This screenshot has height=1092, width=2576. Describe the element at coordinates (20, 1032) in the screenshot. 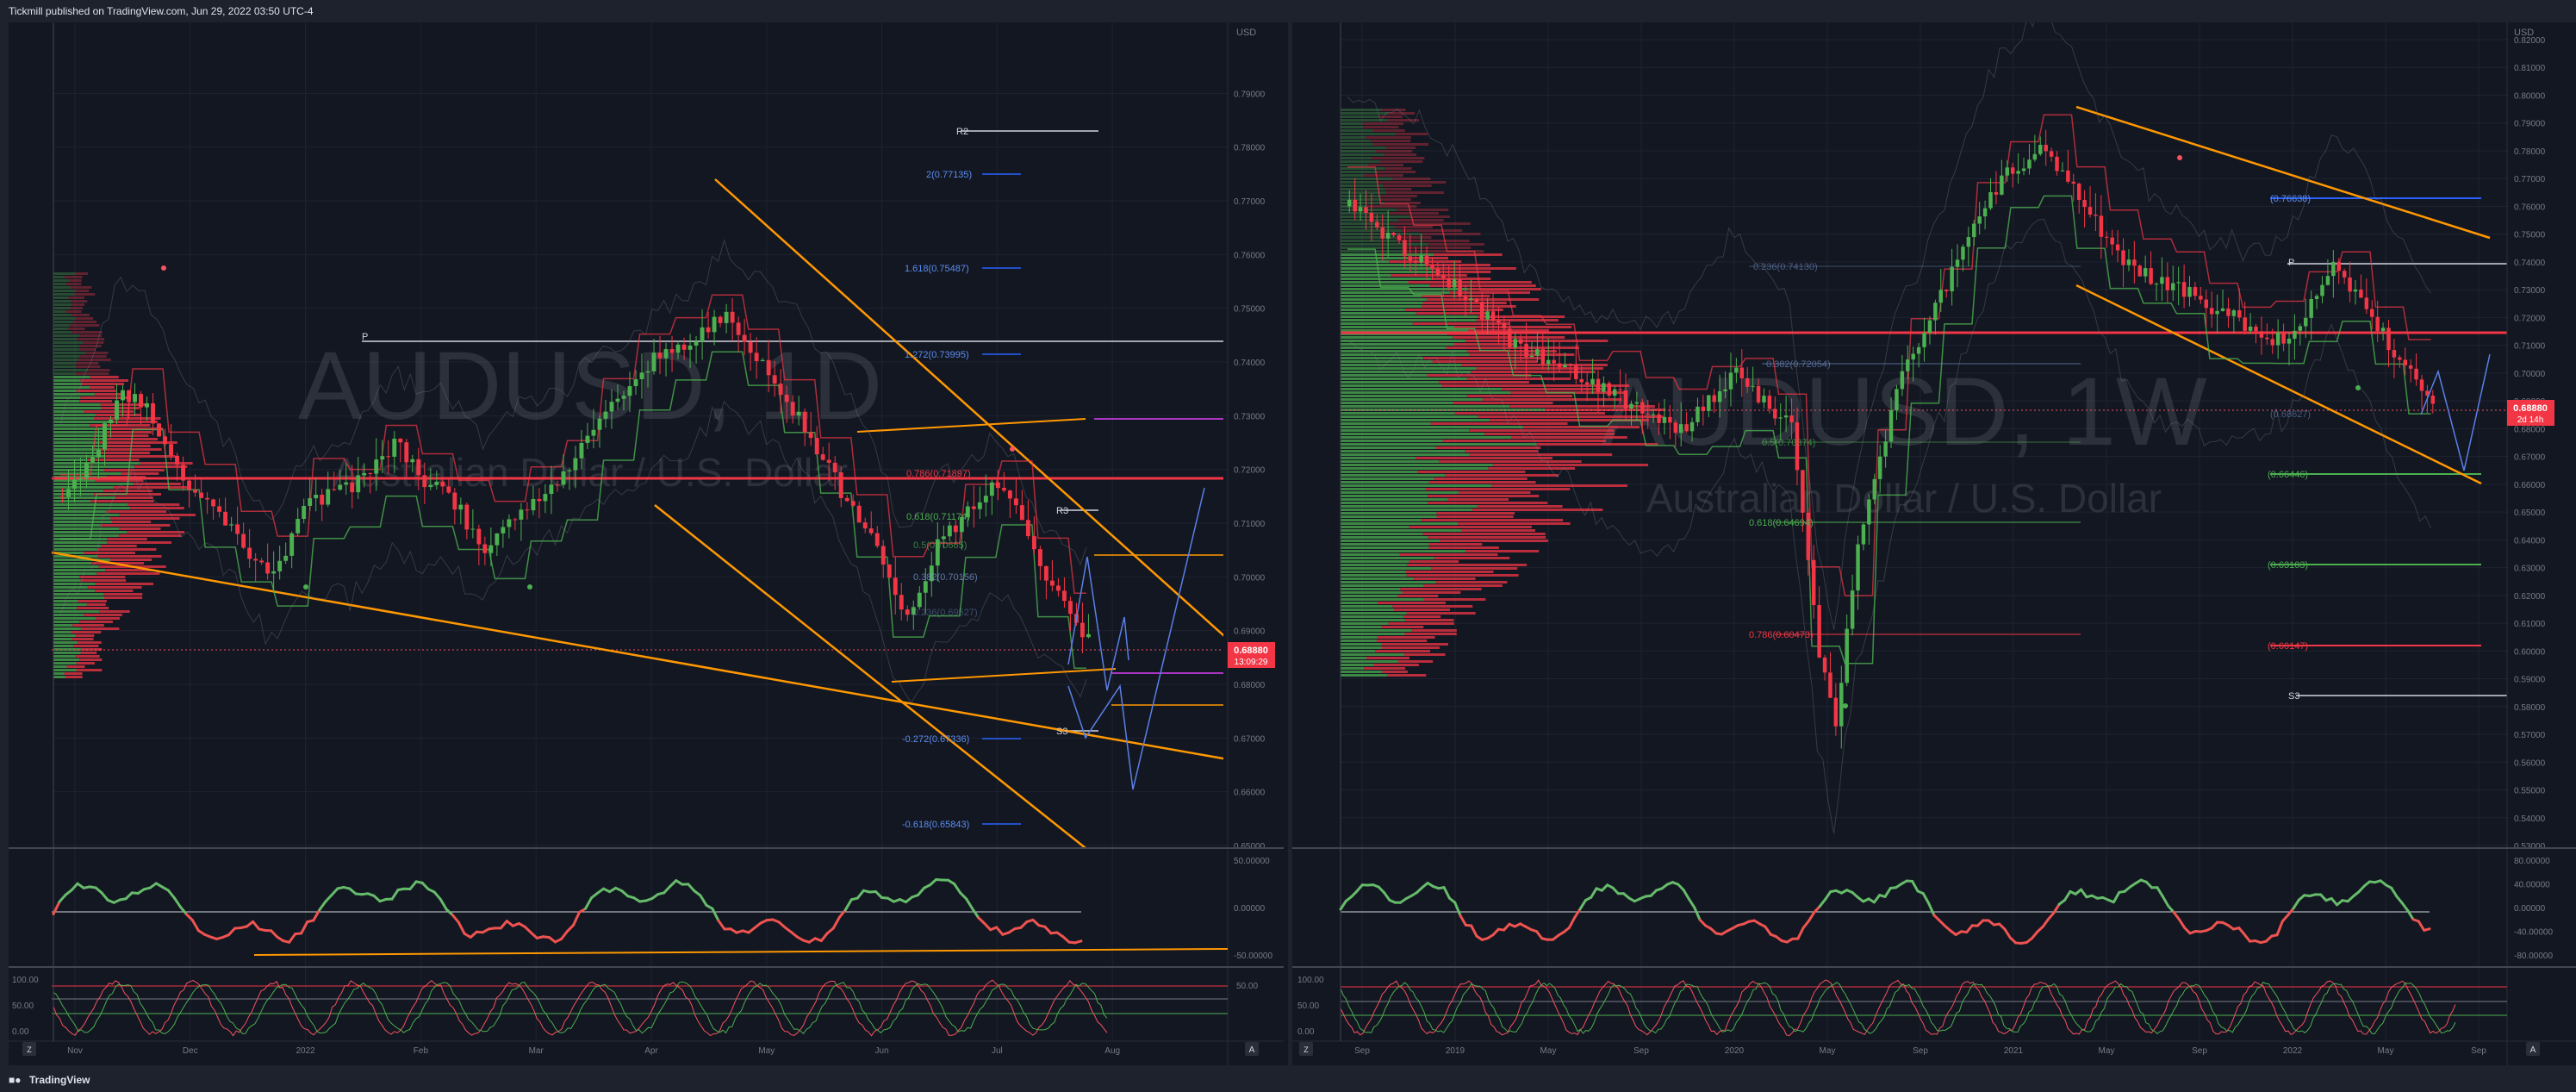

I see `stochastic-tick: 0.00` at that location.